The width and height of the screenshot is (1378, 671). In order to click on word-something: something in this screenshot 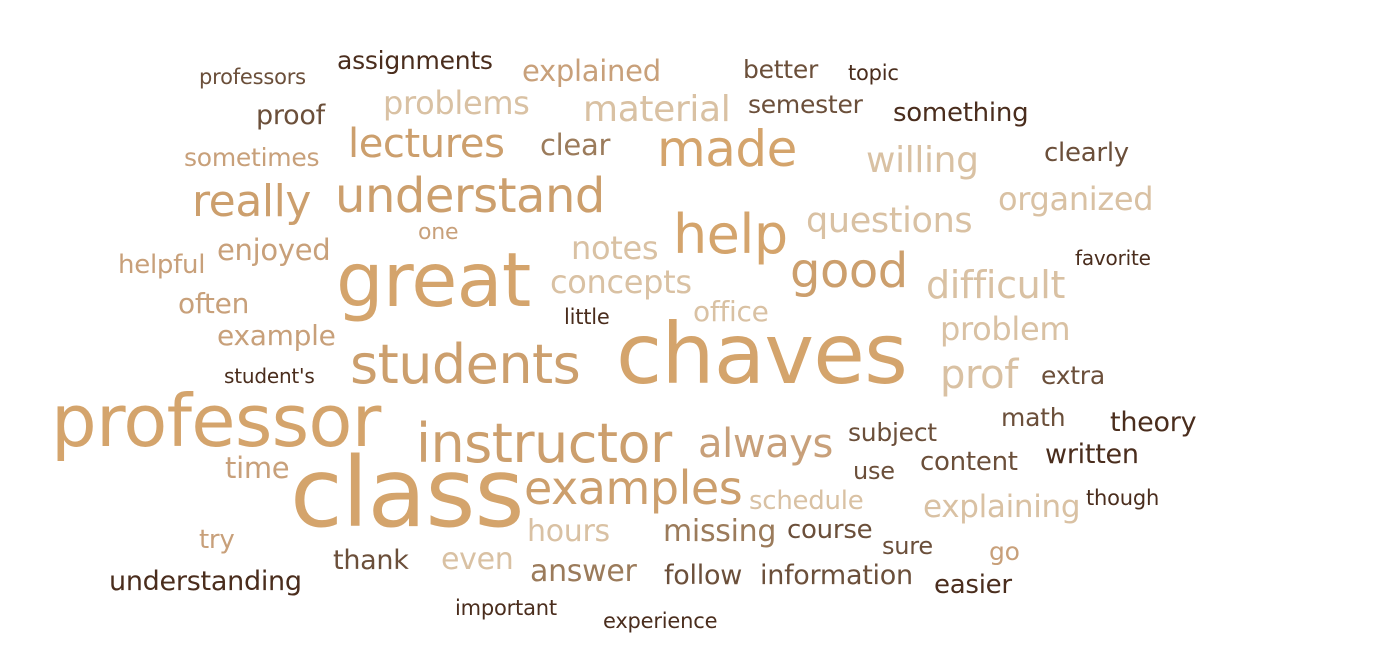, I will do `click(961, 113)`.